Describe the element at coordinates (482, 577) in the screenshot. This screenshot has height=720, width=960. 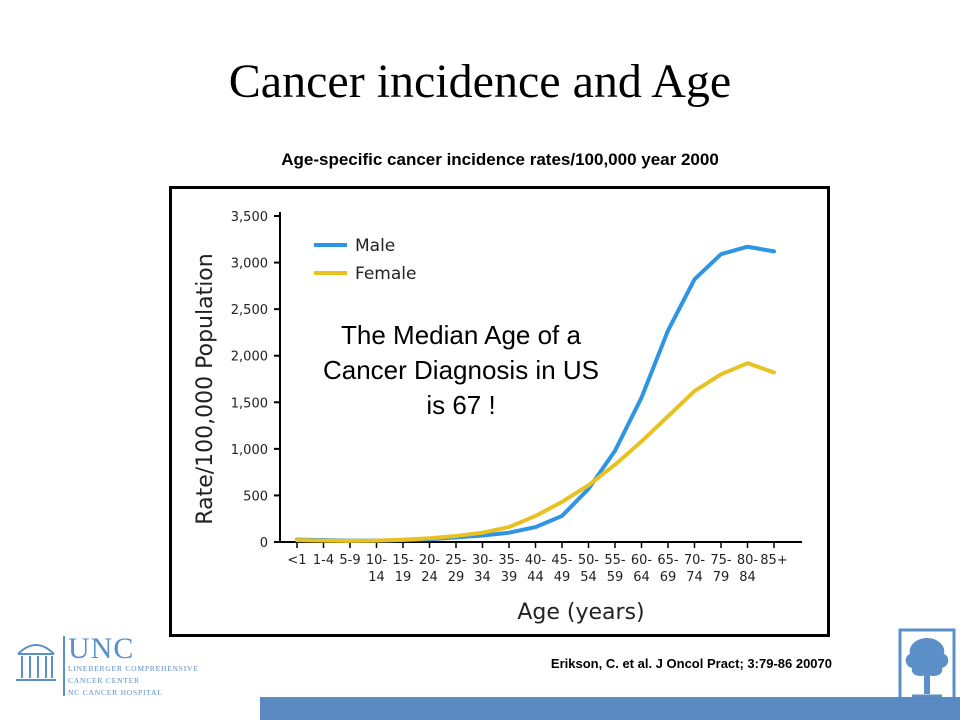
I see `x-tick-label: 34` at that location.